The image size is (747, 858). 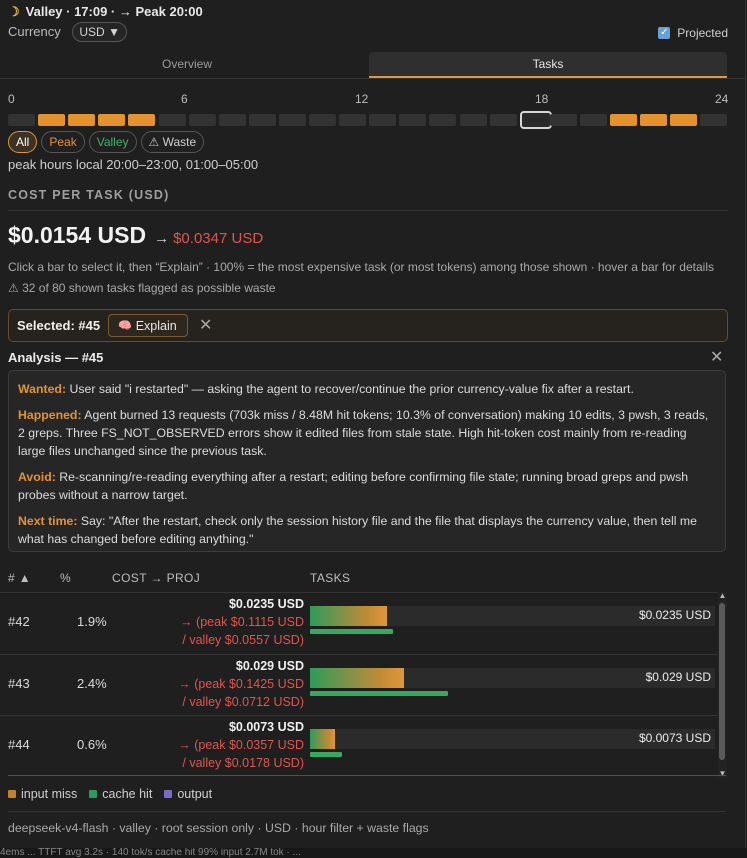 What do you see at coordinates (59, 325) in the screenshot?
I see `selected-label: Selected: #45` at bounding box center [59, 325].